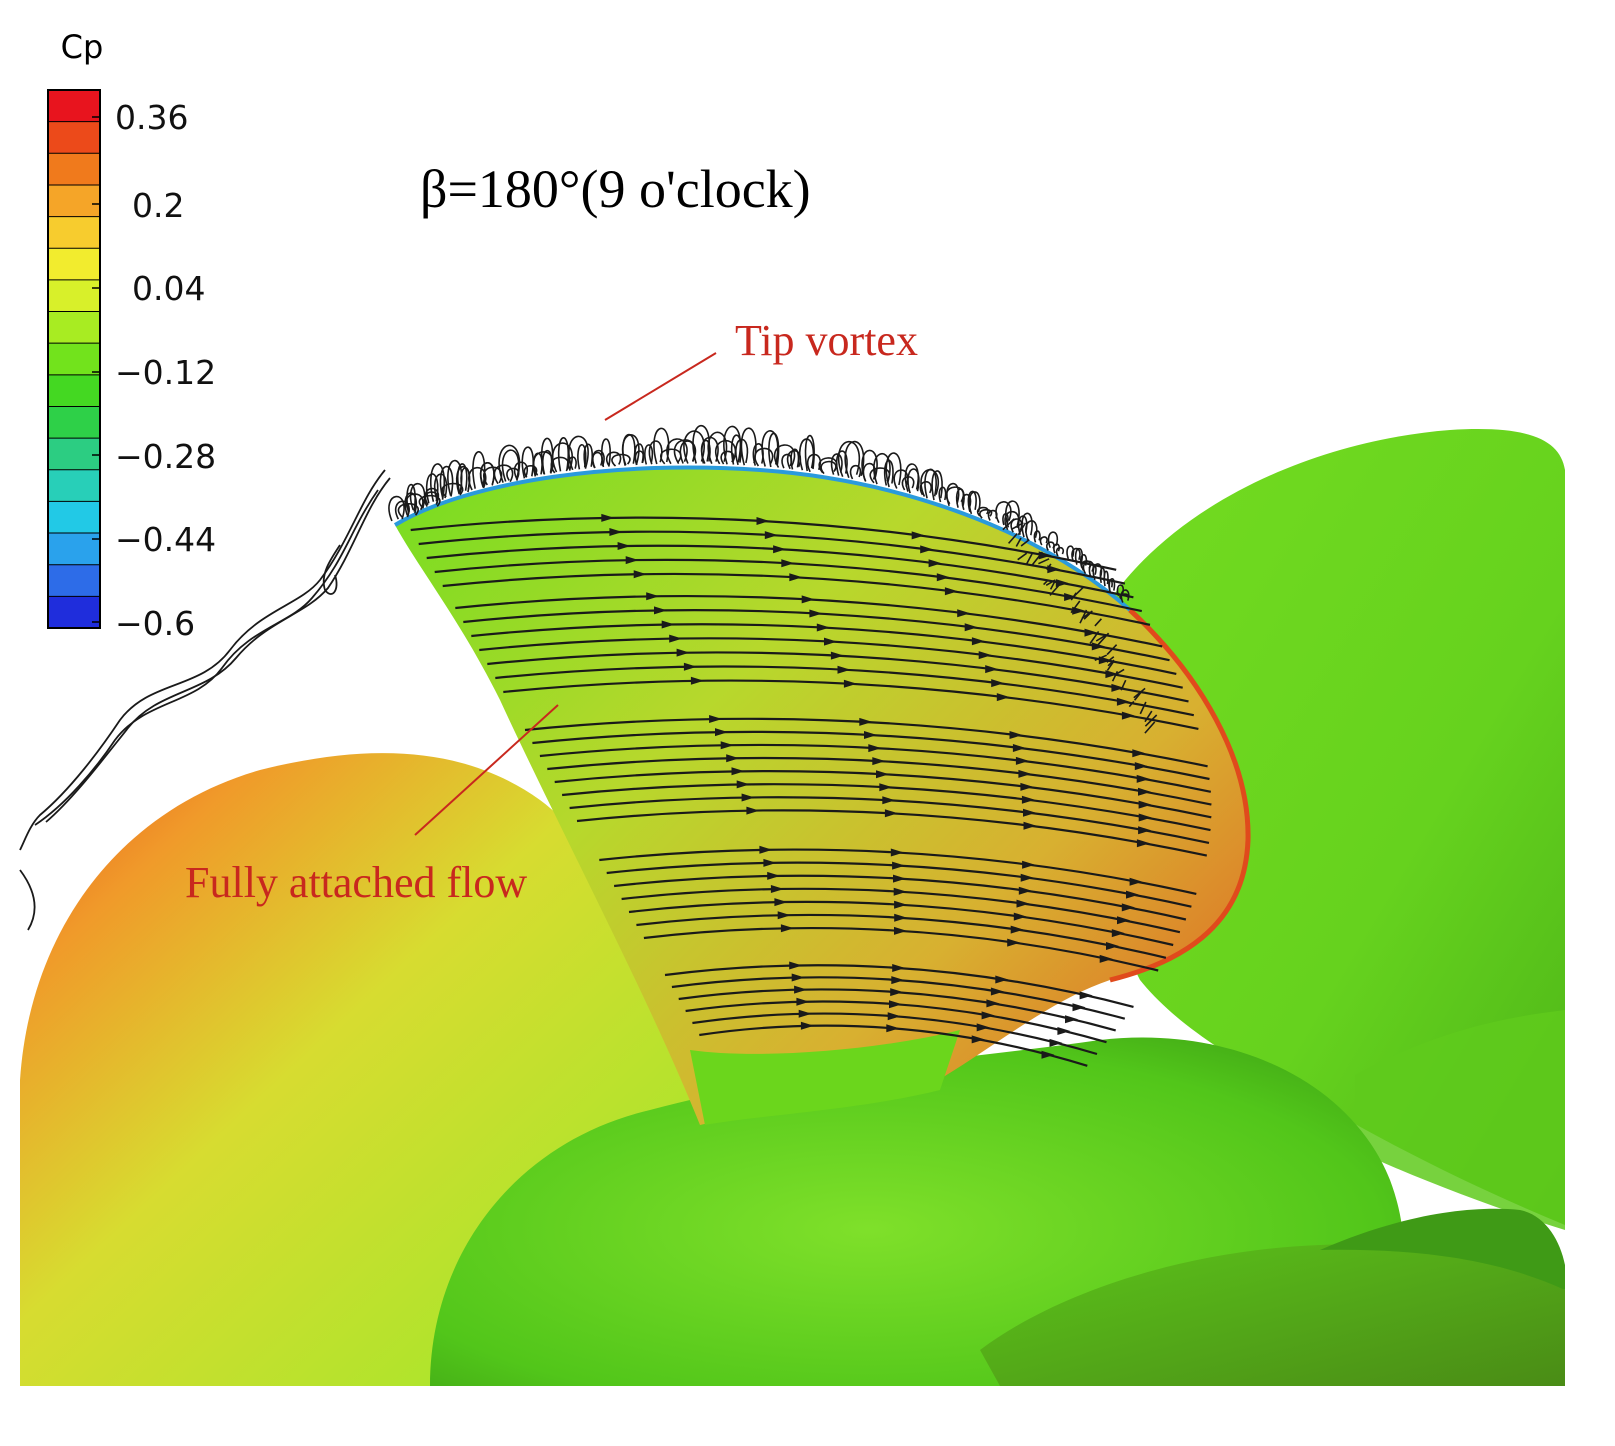 This screenshot has height=1446, width=1615. Describe the element at coordinates (82, 47) in the screenshot. I see `colorbar-title: Cp` at that location.